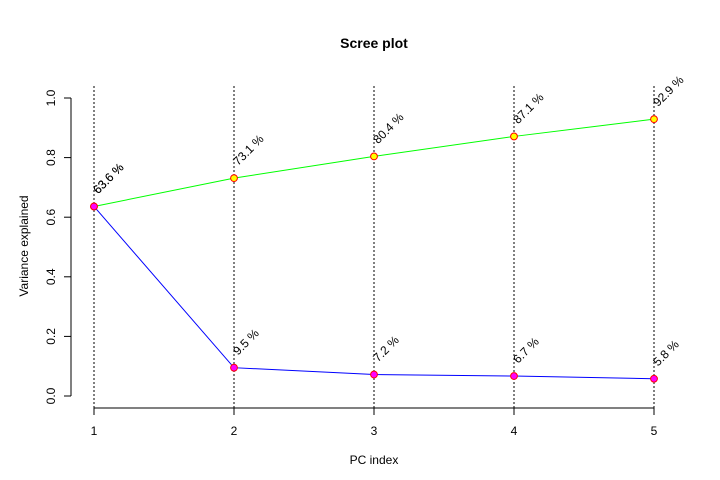  Describe the element at coordinates (248, 150) in the screenshot. I see `cumulative-data-label: 73.1 %` at that location.